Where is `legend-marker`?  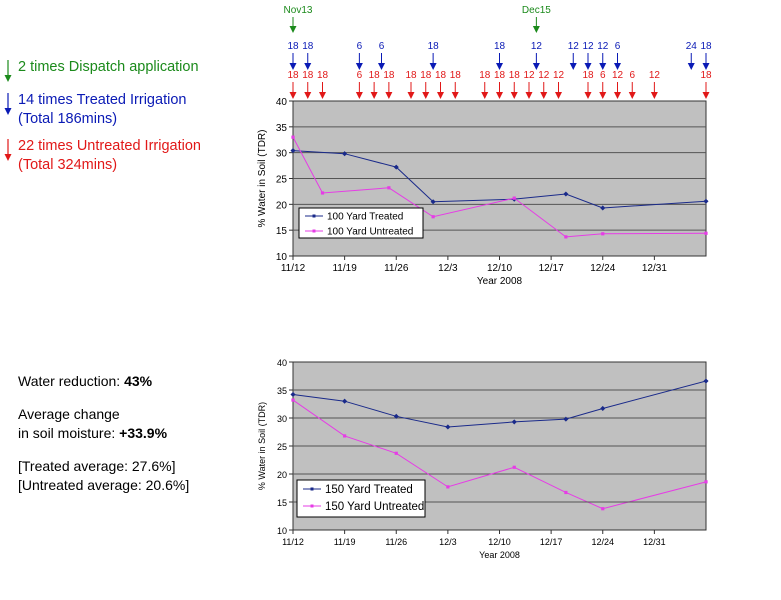 legend-marker is located at coordinates (314, 231).